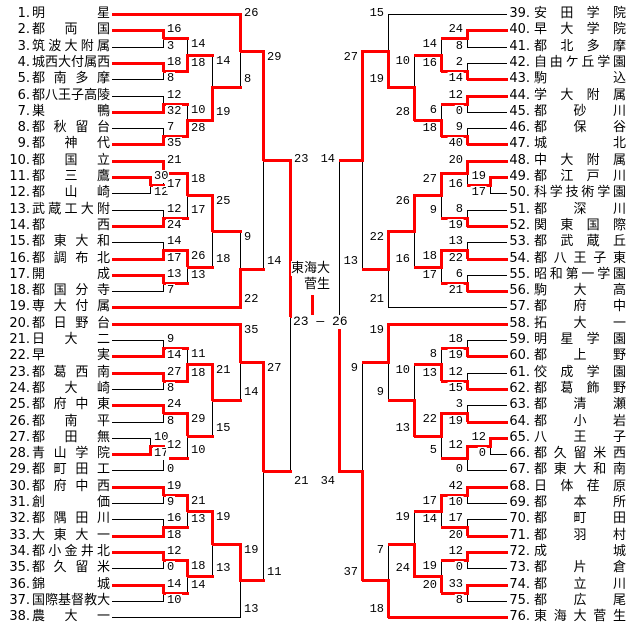 This screenshot has width=640, height=628. I want to click on team-row: 28. 青山学院, so click(320, 454).